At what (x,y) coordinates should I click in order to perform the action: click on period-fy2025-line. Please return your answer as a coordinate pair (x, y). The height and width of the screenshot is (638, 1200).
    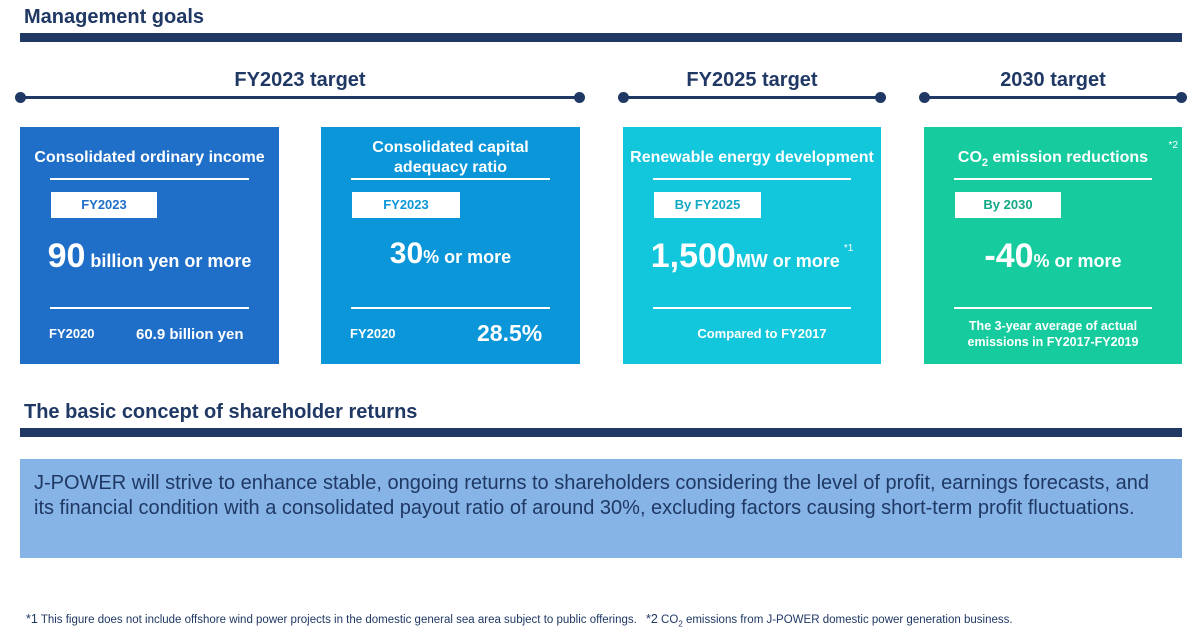
    Looking at the image, I should click on (752, 97).